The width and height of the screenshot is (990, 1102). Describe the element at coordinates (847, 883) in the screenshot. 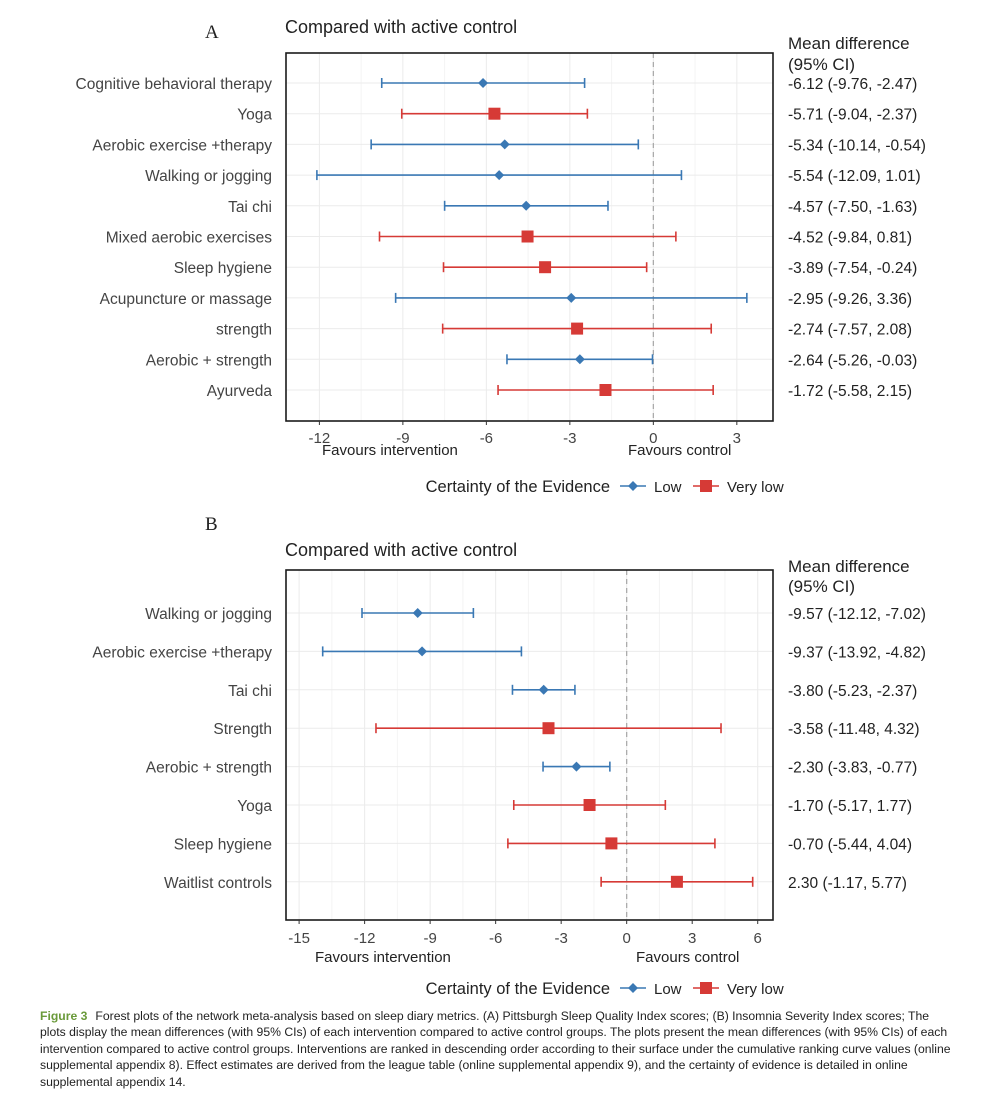

I see `ci-value-text: 2.30 (-1.17, 5.77)` at that location.